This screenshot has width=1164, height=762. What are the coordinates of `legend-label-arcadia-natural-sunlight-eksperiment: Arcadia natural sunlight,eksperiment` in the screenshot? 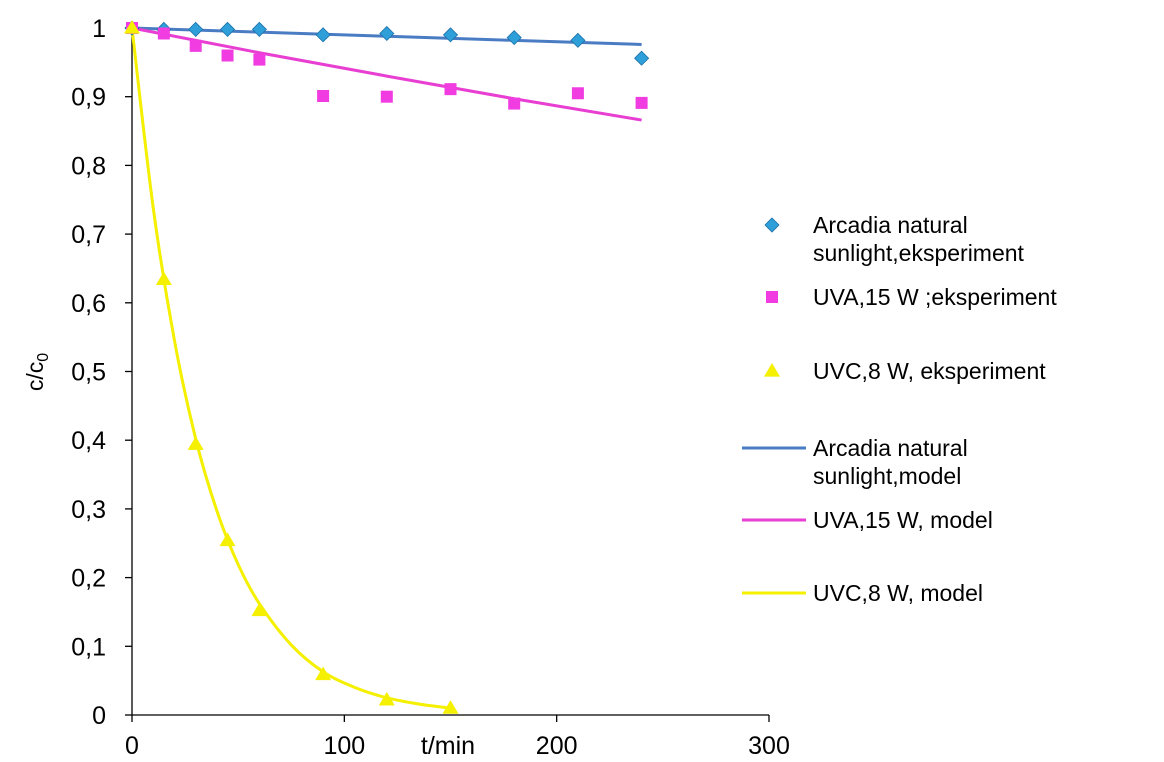 It's located at (919, 239).